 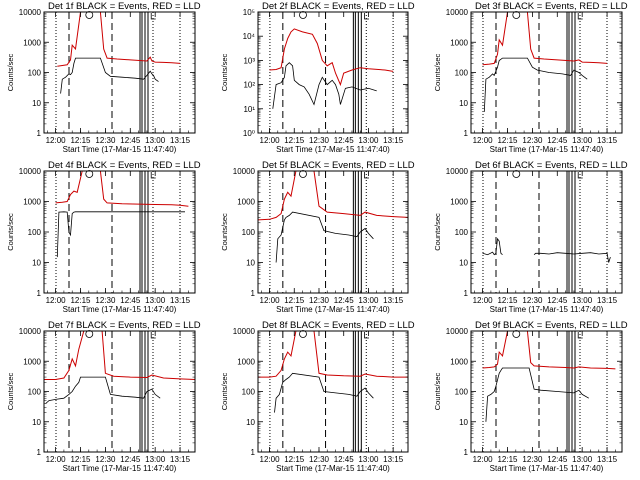 I want to click on y-tick-label: 10⁵, so click(x=249, y=12).